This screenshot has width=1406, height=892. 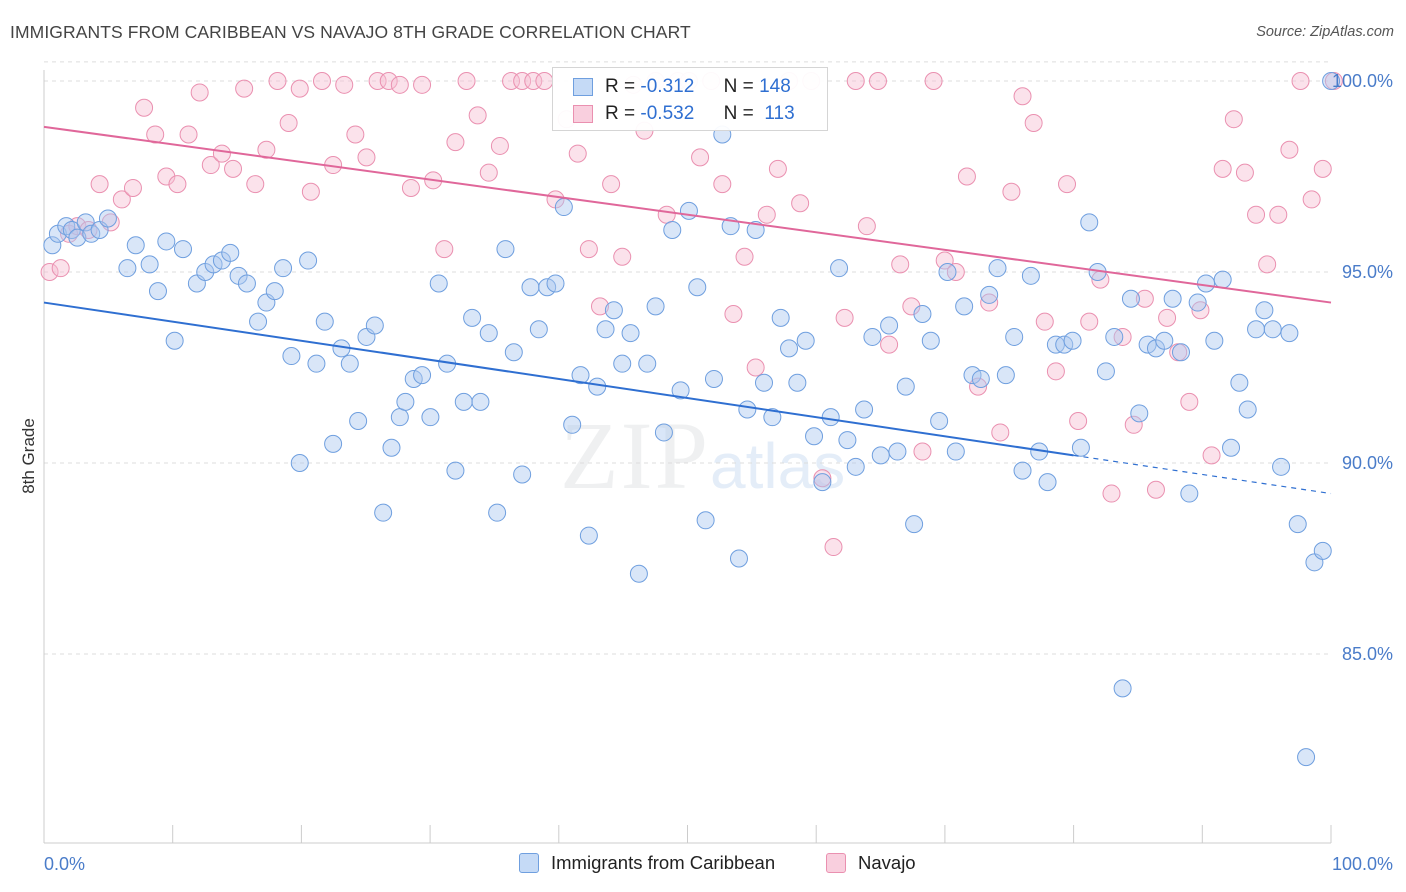 What do you see at coordinates (887, 862) in the screenshot?
I see `legend-label-navajo: Navajo` at bounding box center [887, 862].